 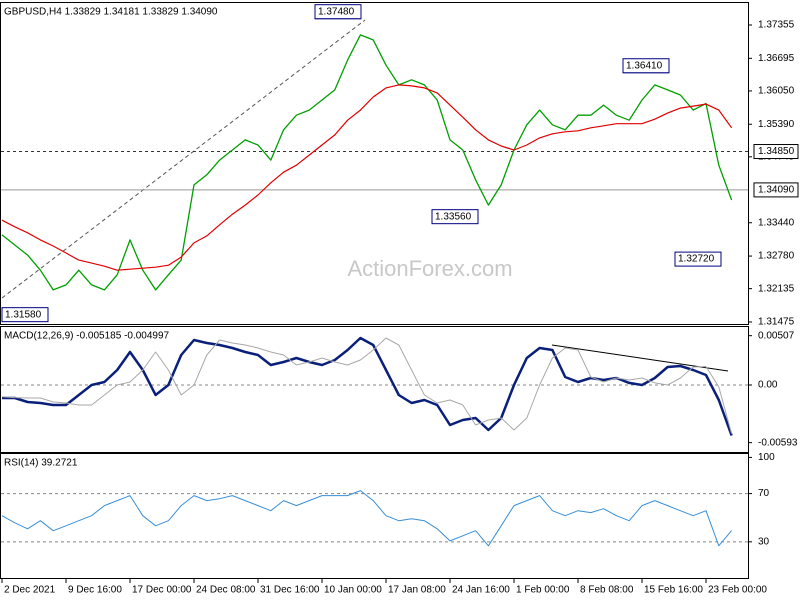 What do you see at coordinates (226, 590) in the screenshot?
I see `x-tick-label: 24 Dec 08:00` at bounding box center [226, 590].